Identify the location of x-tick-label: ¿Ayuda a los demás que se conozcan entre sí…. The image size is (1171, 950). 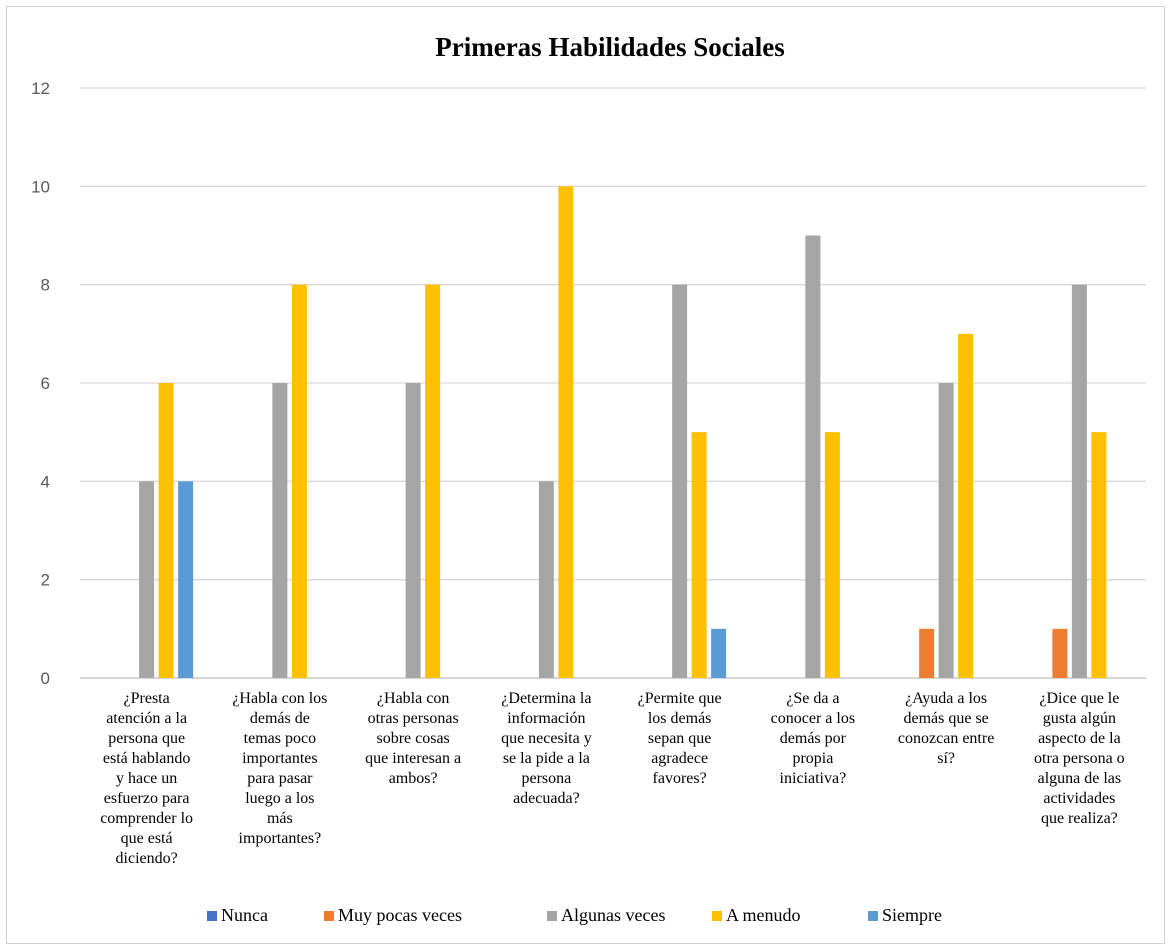
(946, 728).